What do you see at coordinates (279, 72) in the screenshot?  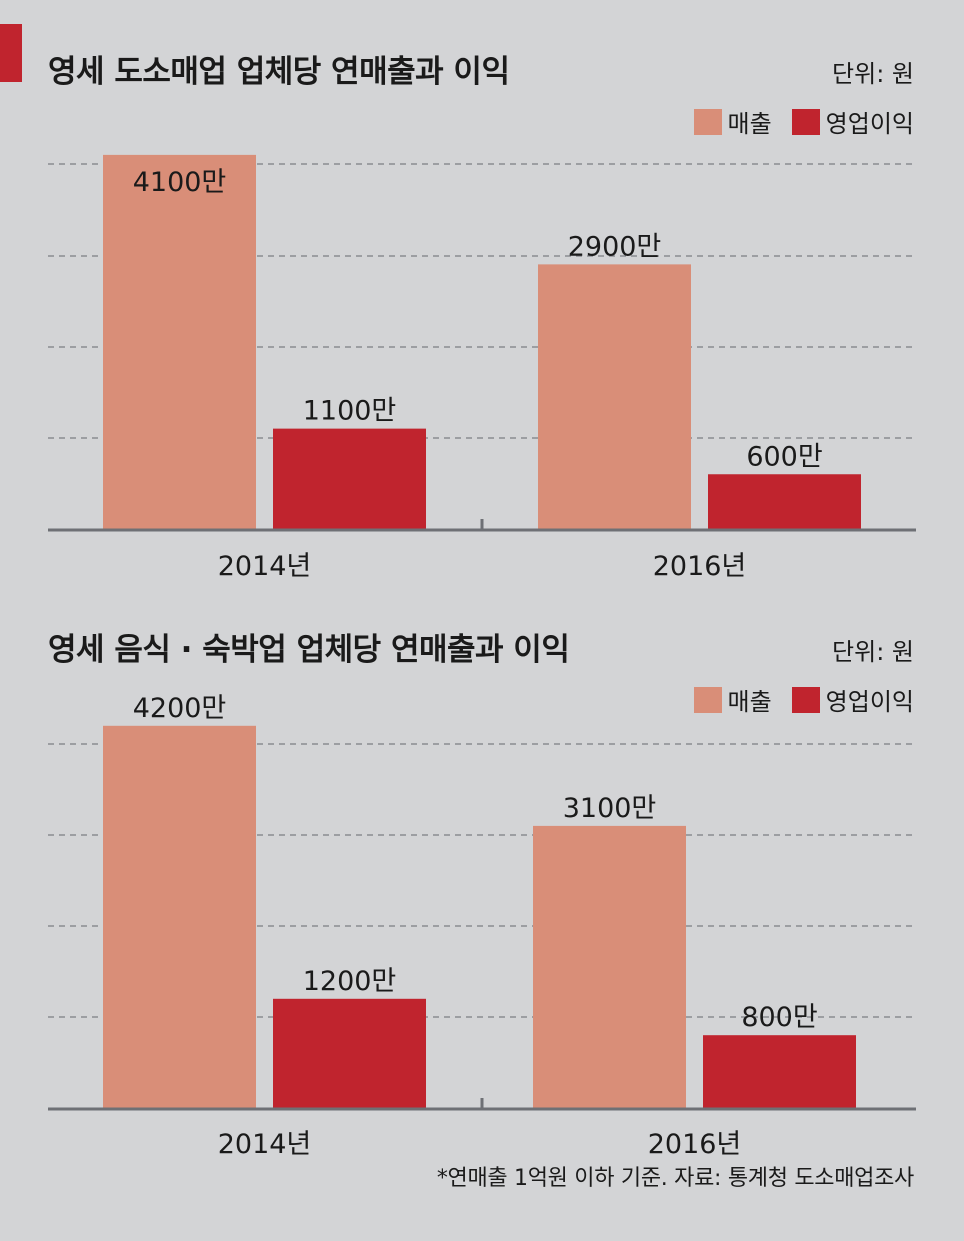 I see `chart-title: 영세 도소매업 업체당 연매출과 이익` at bounding box center [279, 72].